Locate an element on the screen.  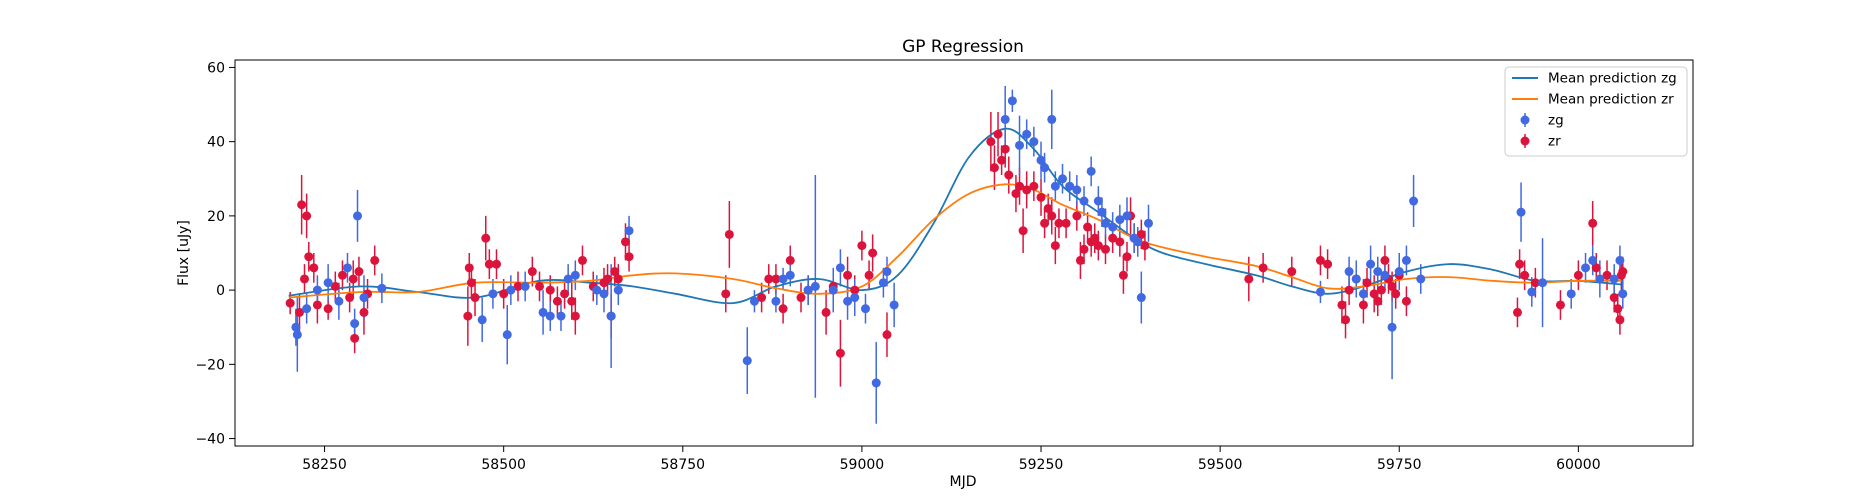
legend-swatch-zg-marker is located at coordinates (1525, 120).